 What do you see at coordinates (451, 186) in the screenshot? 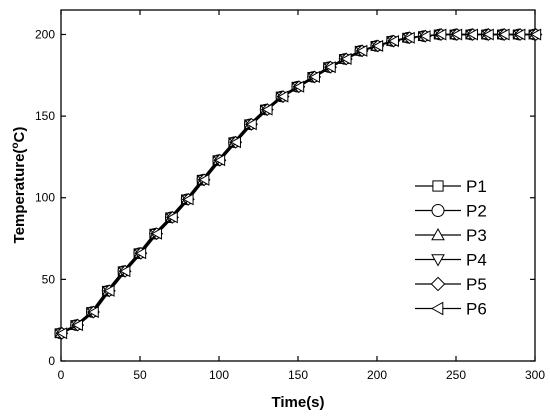
I see `legend-item-P1: P1` at bounding box center [451, 186].